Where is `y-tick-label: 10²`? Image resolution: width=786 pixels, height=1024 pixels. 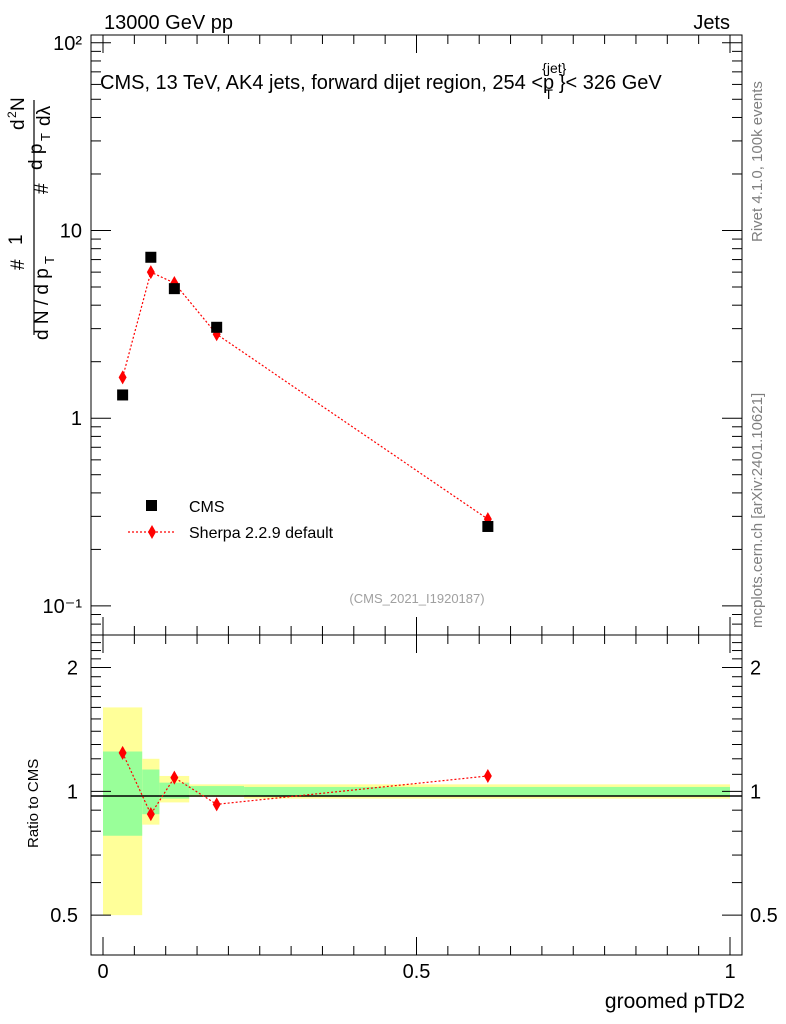
y-tick-label: 10² is located at coordinates (67, 44).